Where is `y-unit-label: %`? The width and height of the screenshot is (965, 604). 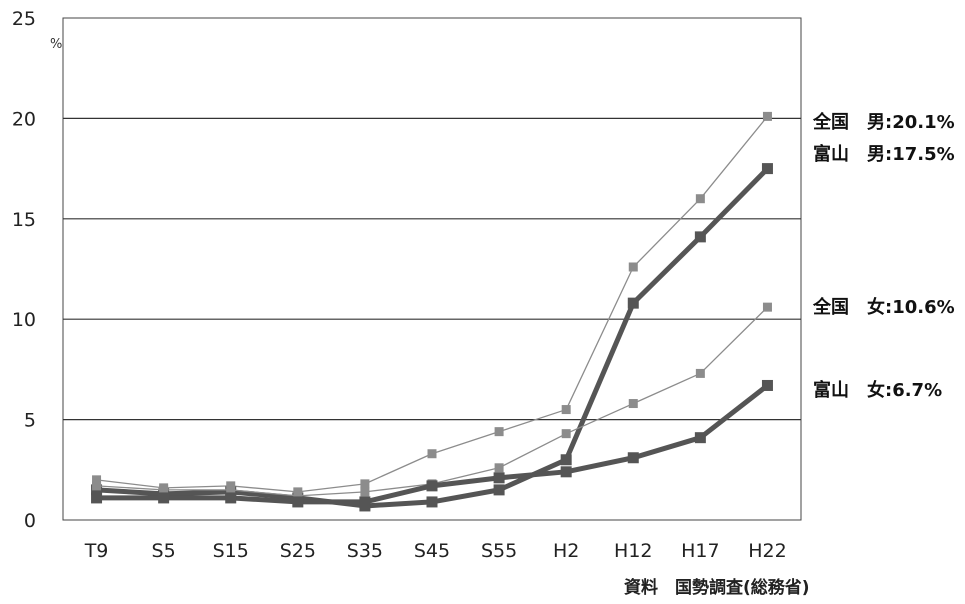 y-unit-label: % is located at coordinates (56, 44).